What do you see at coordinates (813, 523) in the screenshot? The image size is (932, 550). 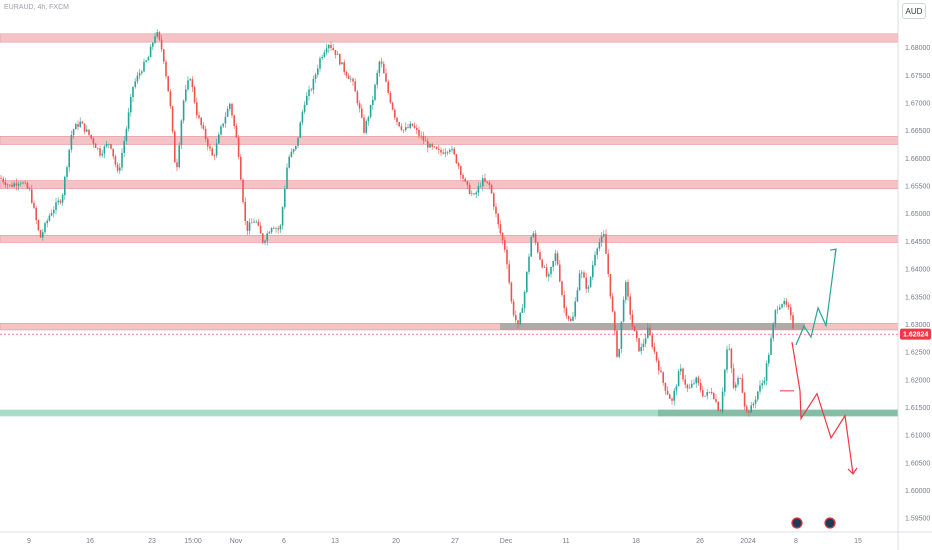 I see `event-markers` at bounding box center [813, 523].